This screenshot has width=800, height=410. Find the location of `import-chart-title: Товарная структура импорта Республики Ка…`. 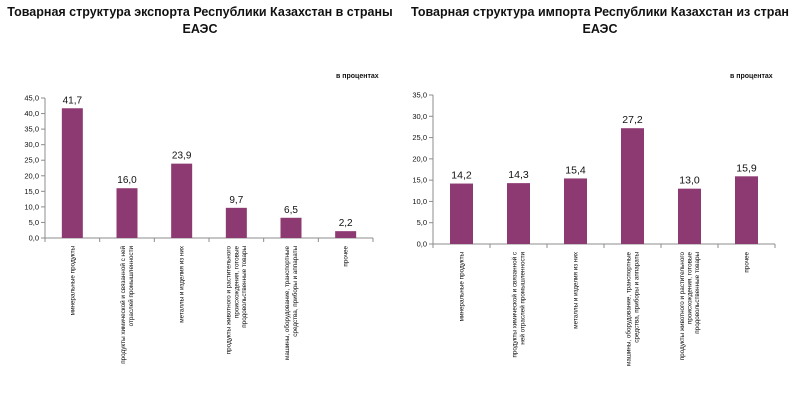

import-chart-title: Товарная структура импорта Республики Ка… is located at coordinates (600, 21).